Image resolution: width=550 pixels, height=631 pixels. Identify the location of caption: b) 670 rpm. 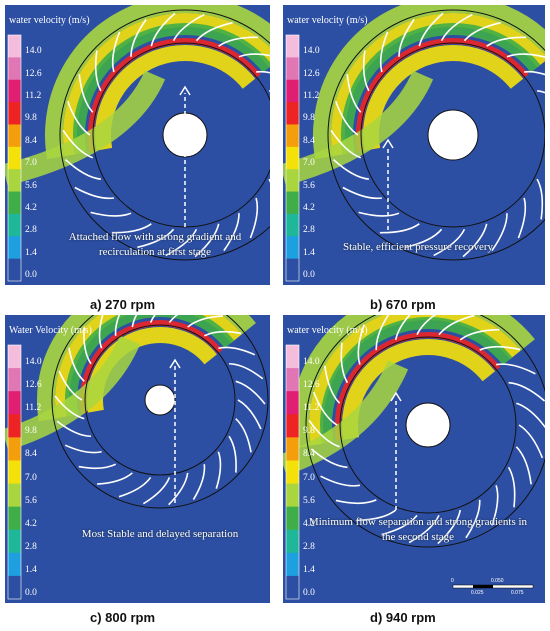
(403, 304).